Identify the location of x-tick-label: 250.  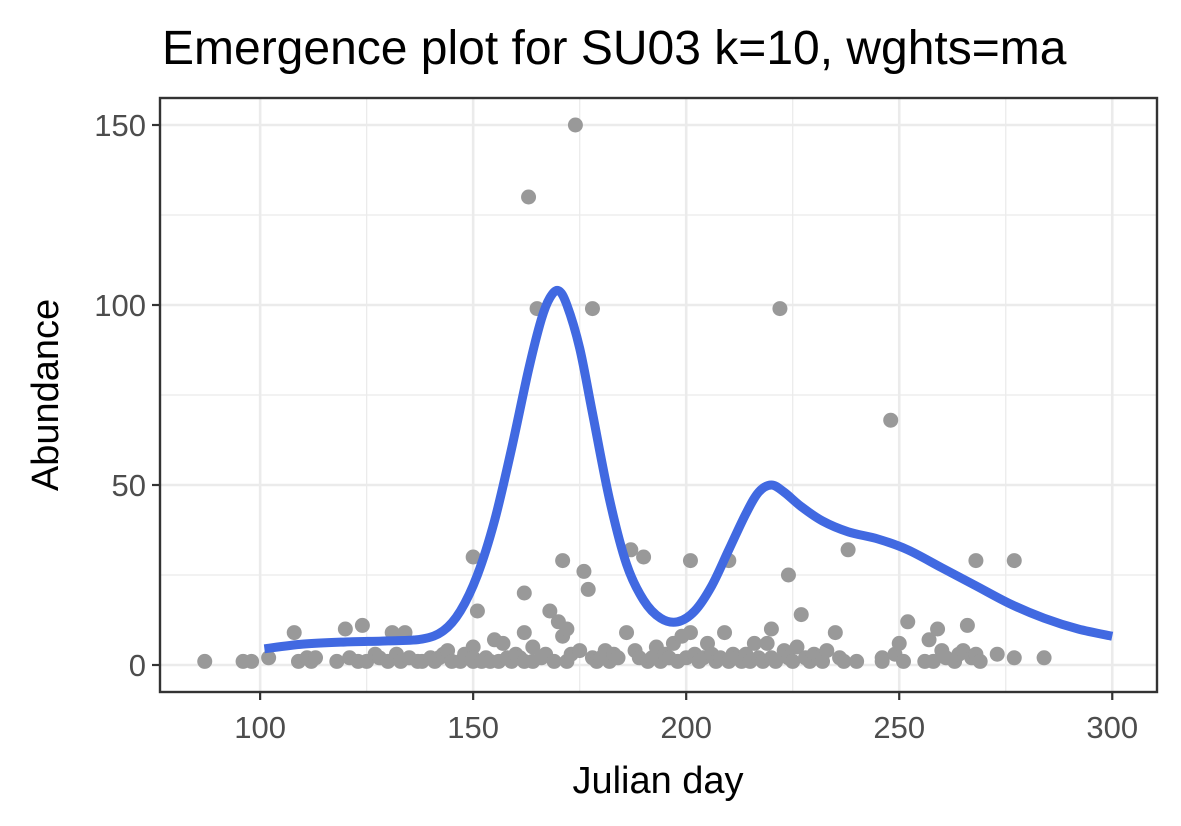
(899, 727).